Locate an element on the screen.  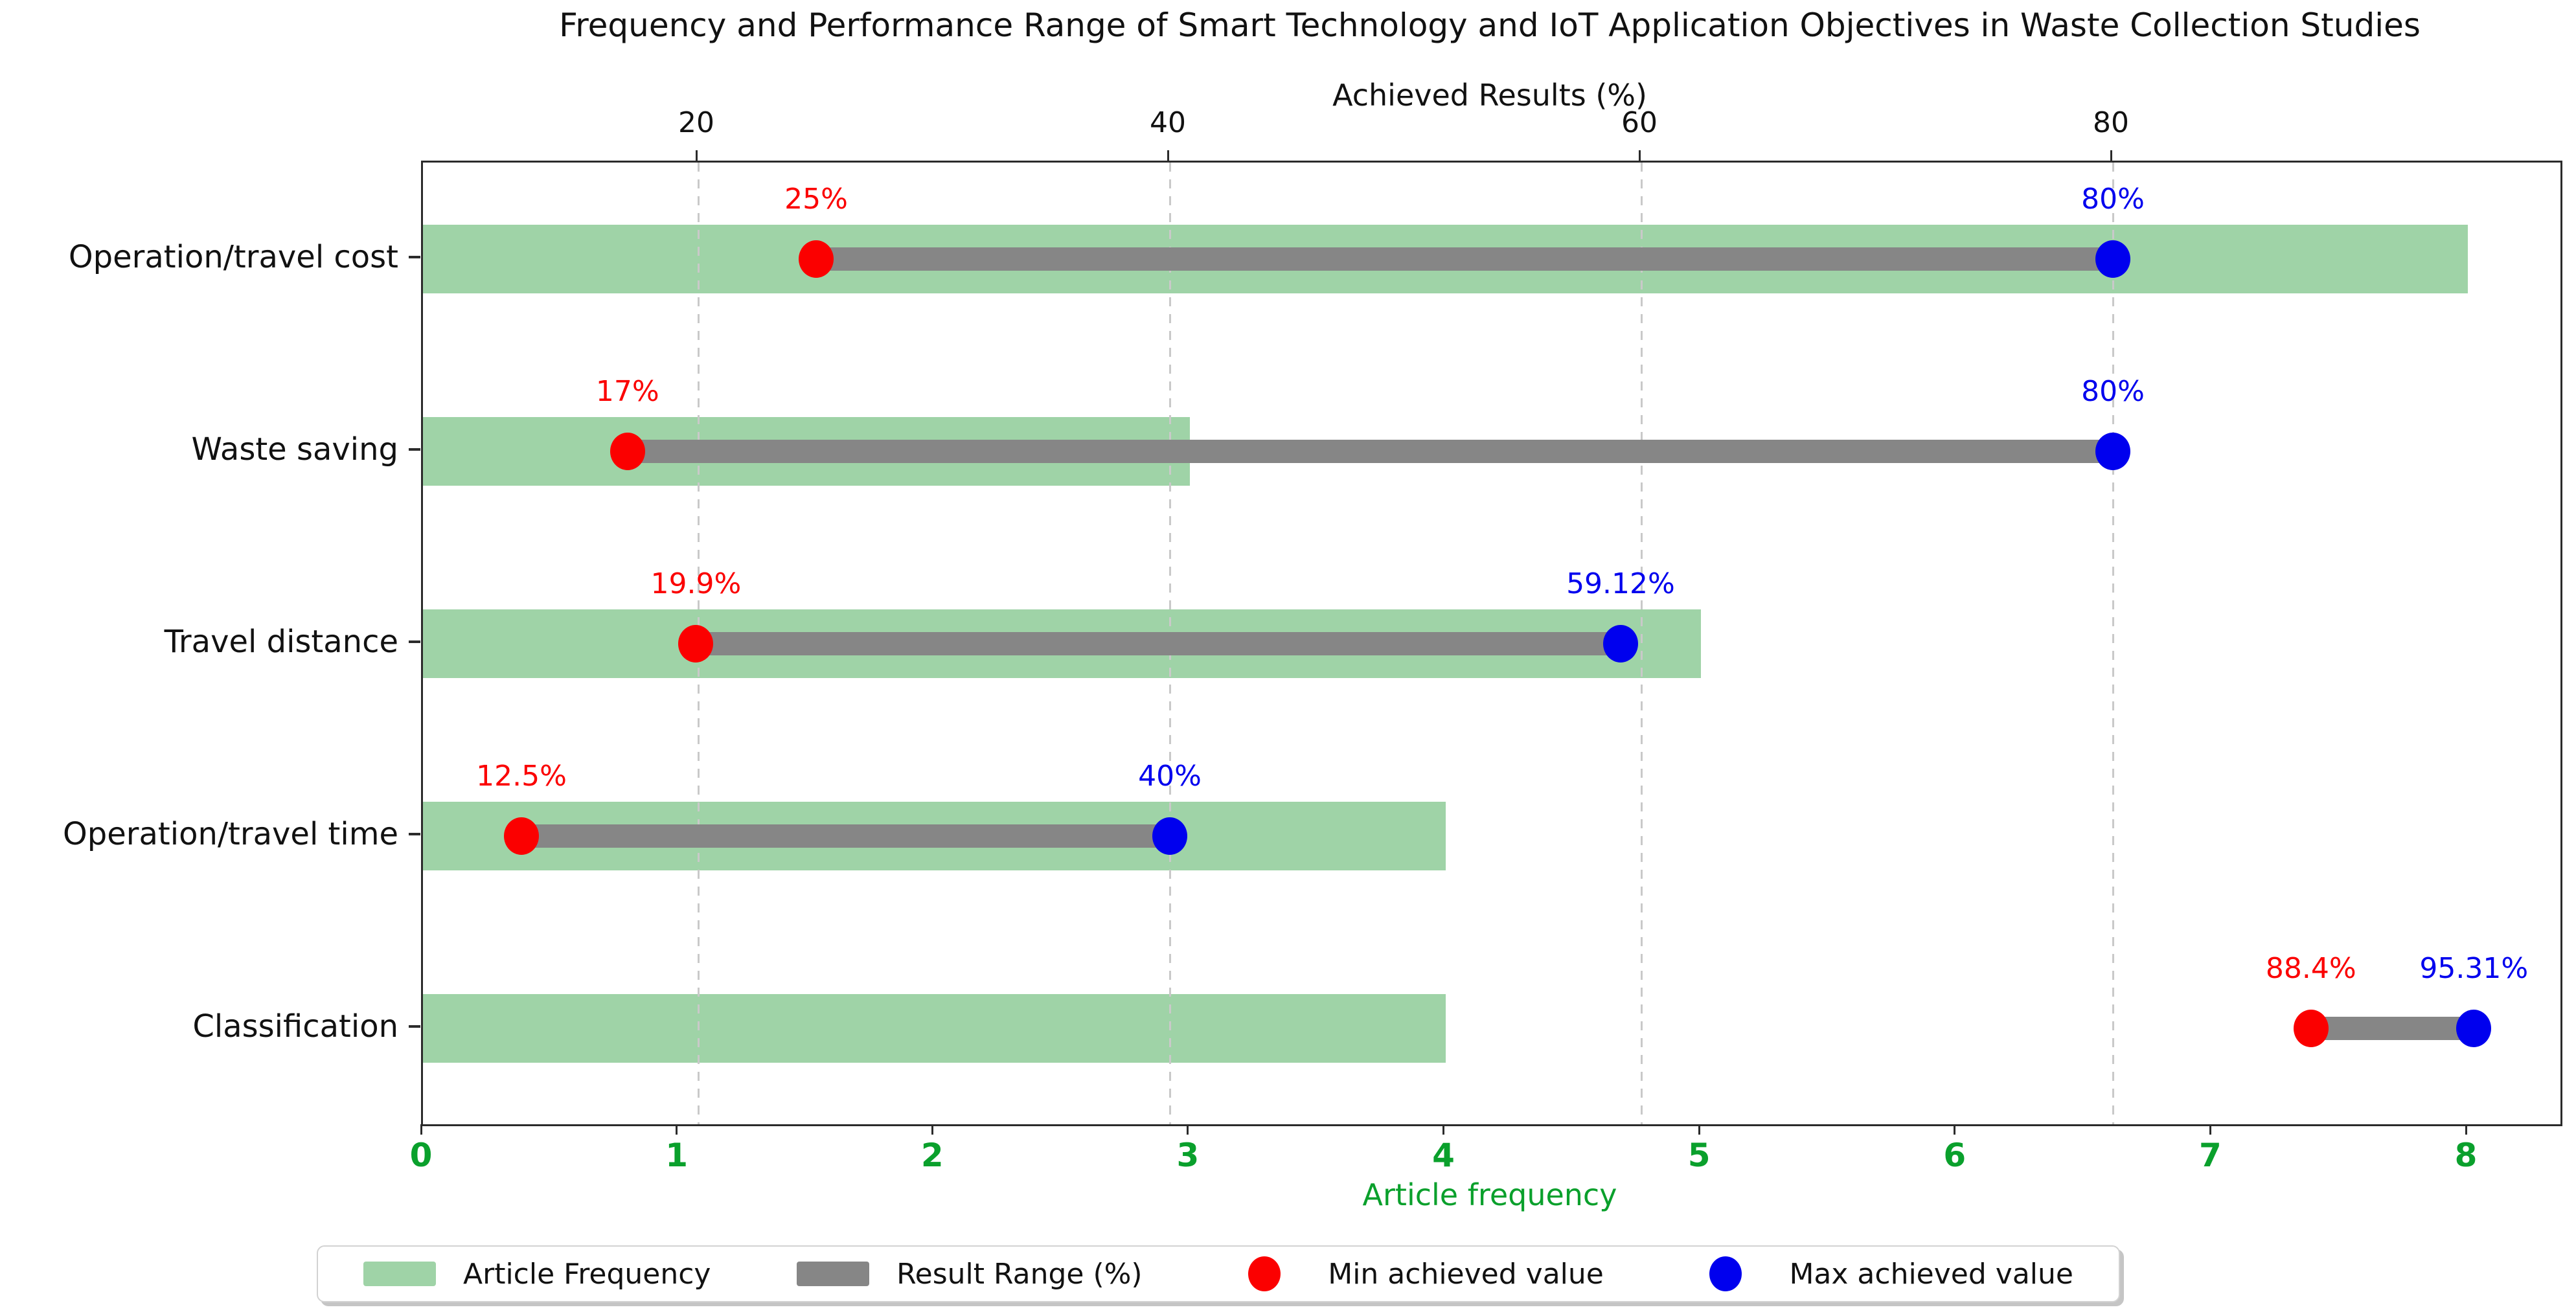
bottom-tick-label: 3 is located at coordinates (1188, 1156).